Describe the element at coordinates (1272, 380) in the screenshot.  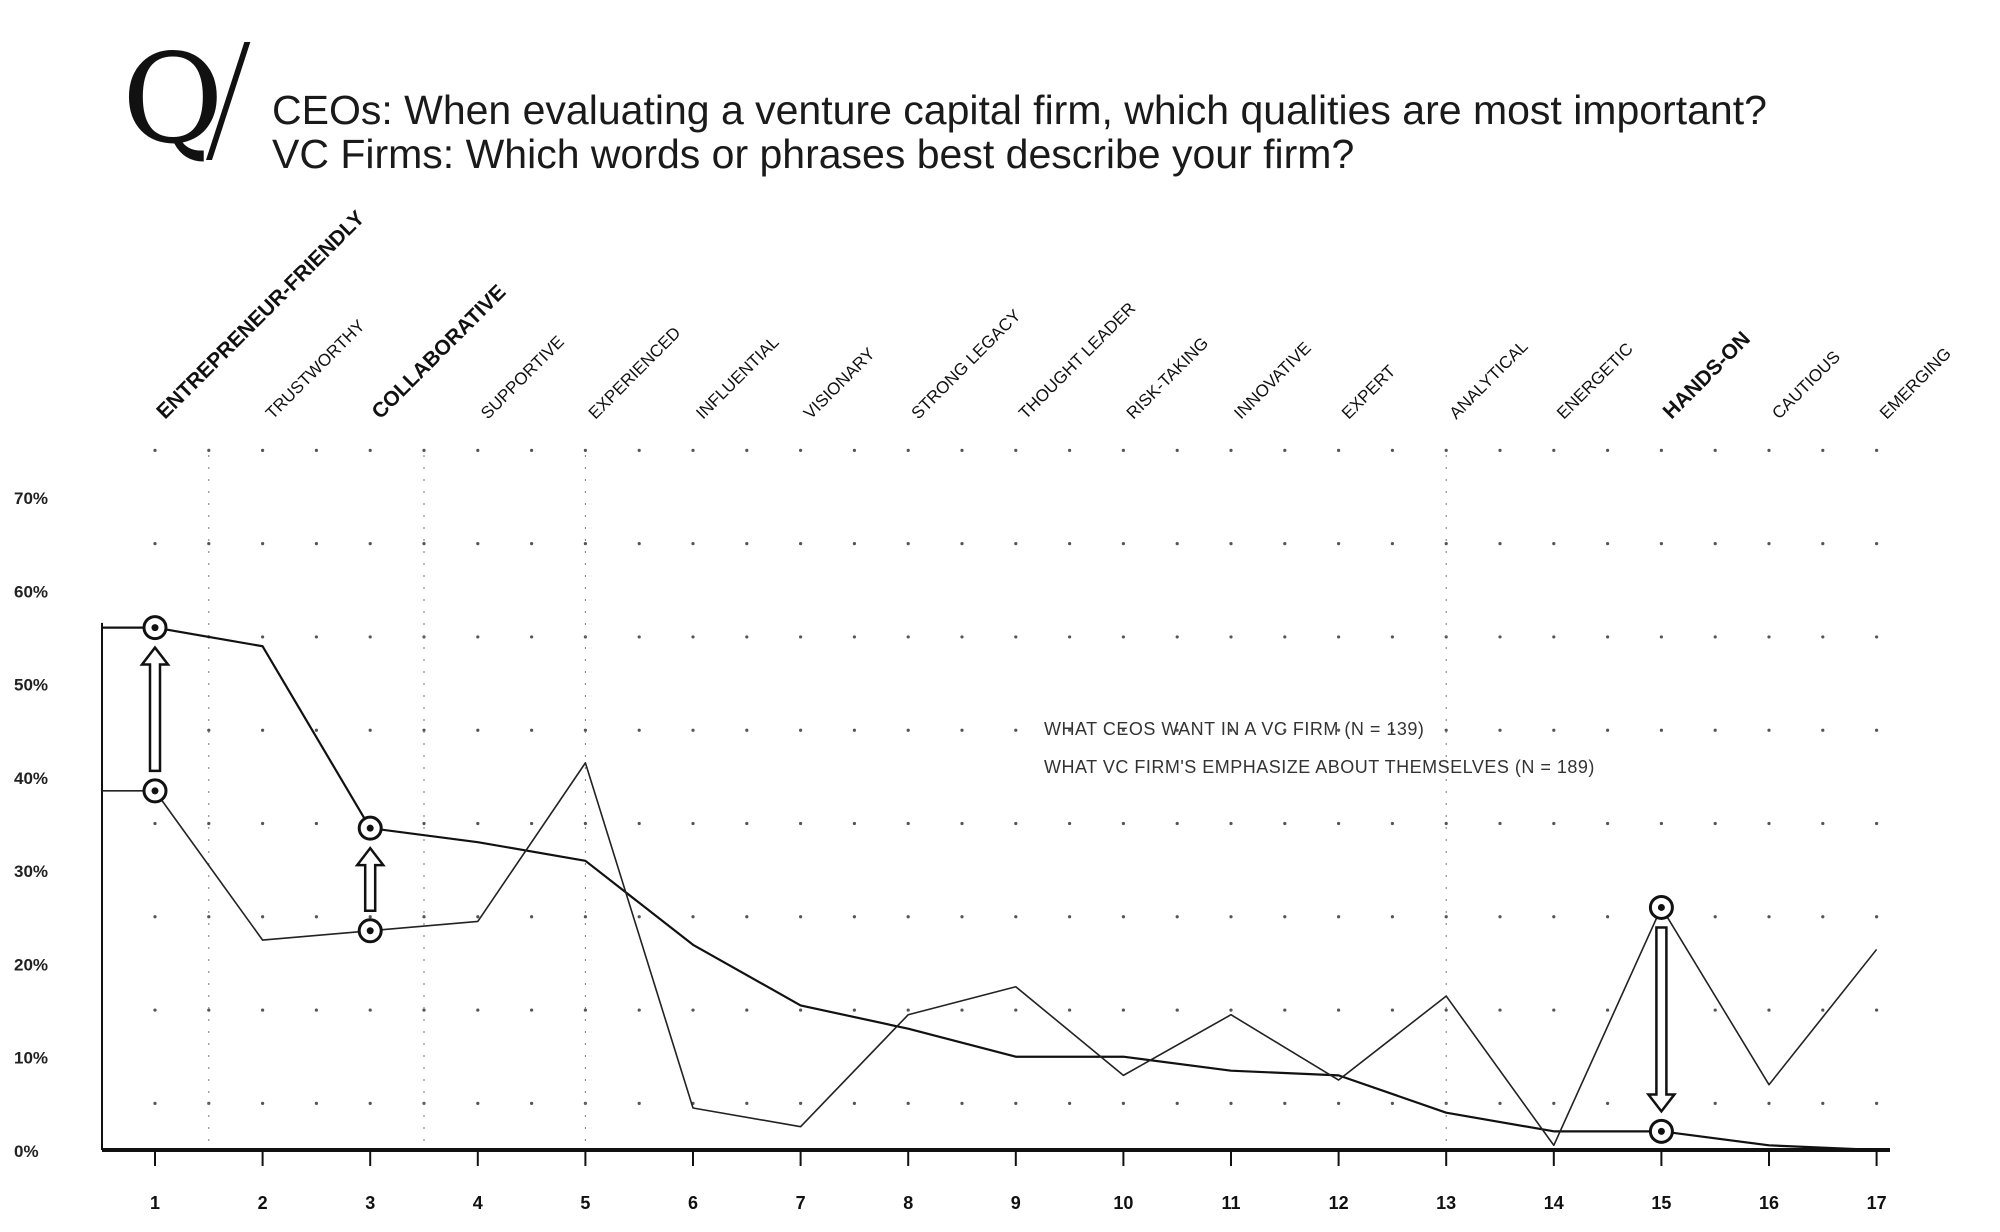
I see `category-label: INNOVATIVE` at that location.